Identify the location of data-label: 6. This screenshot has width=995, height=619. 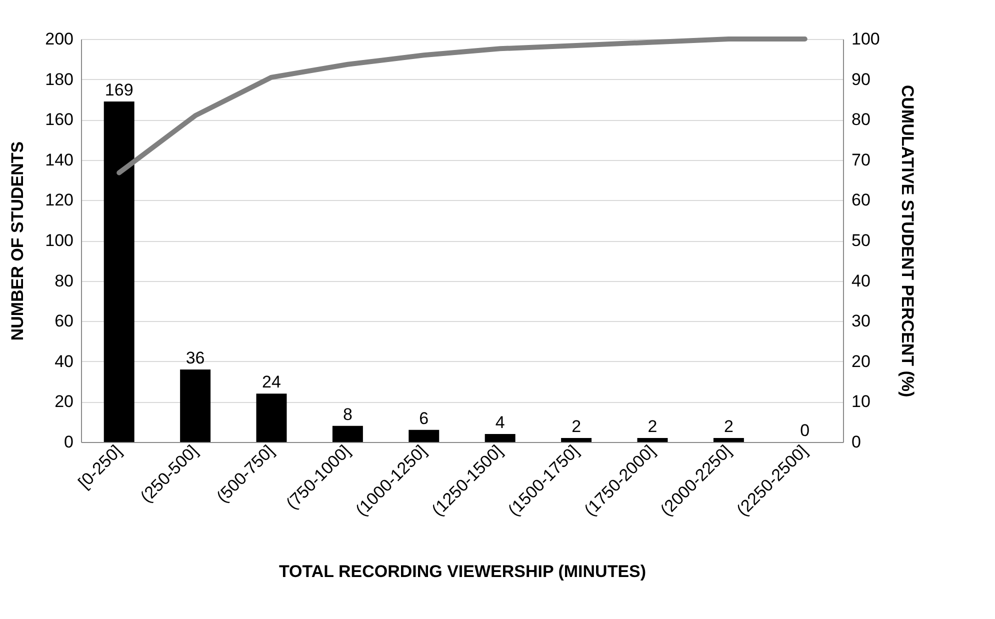
(424, 418).